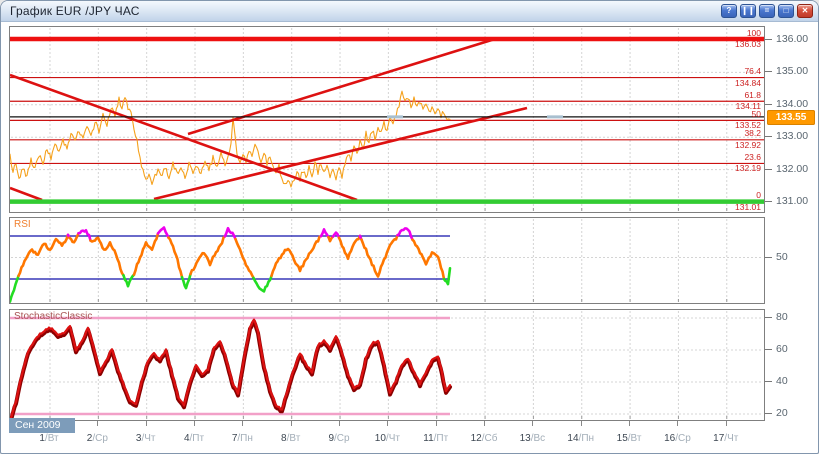  Describe the element at coordinates (291, 438) in the screenshot. I see `date-axis-label: 8/Вт` at that location.